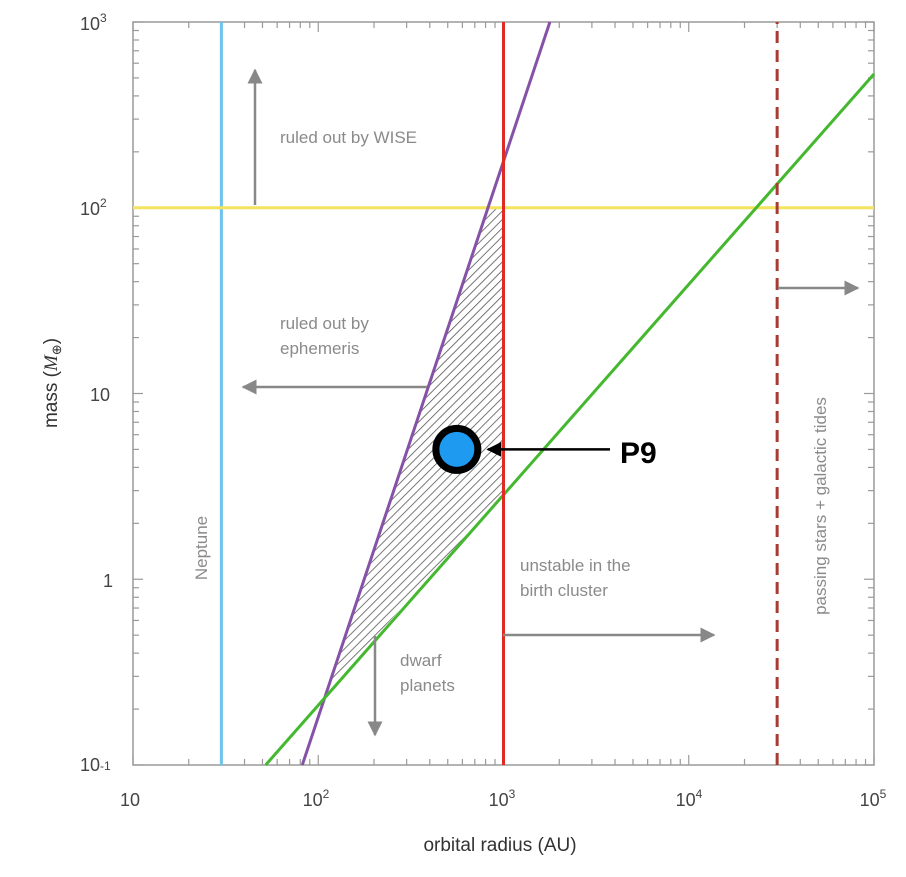 The image size is (906, 877). Describe the element at coordinates (201, 548) in the screenshot. I see `neptune-note: Neptune` at that location.